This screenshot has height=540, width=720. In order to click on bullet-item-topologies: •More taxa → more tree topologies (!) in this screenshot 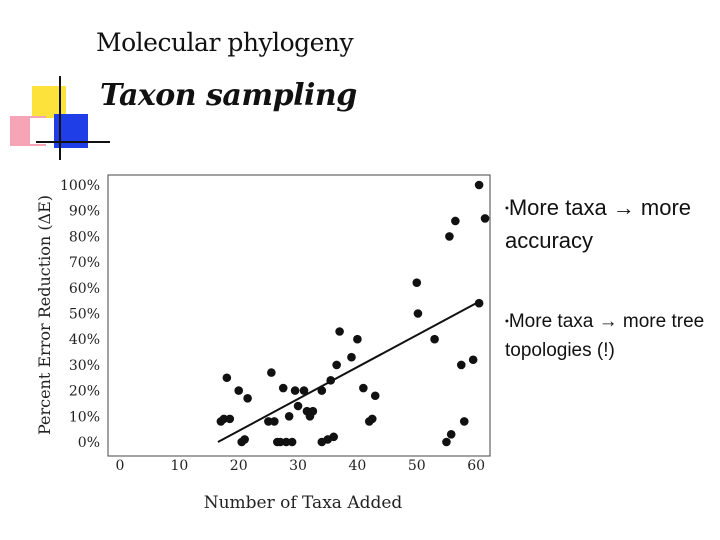, I will do `click(610, 336)`.